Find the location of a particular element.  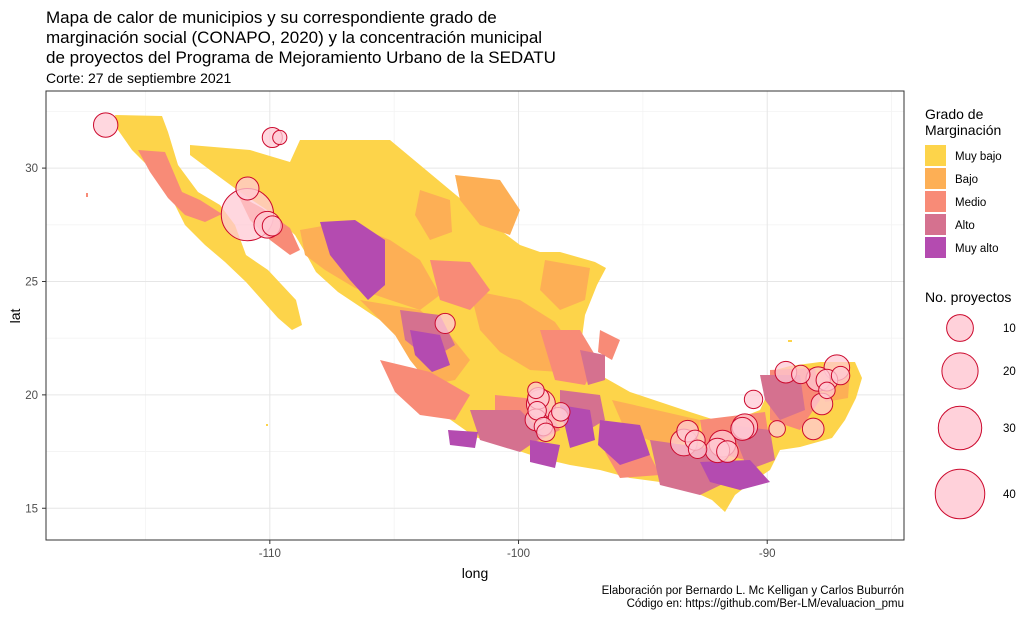

legend-size: No. proyectos 10 20 30 40 is located at coordinates (970, 404).